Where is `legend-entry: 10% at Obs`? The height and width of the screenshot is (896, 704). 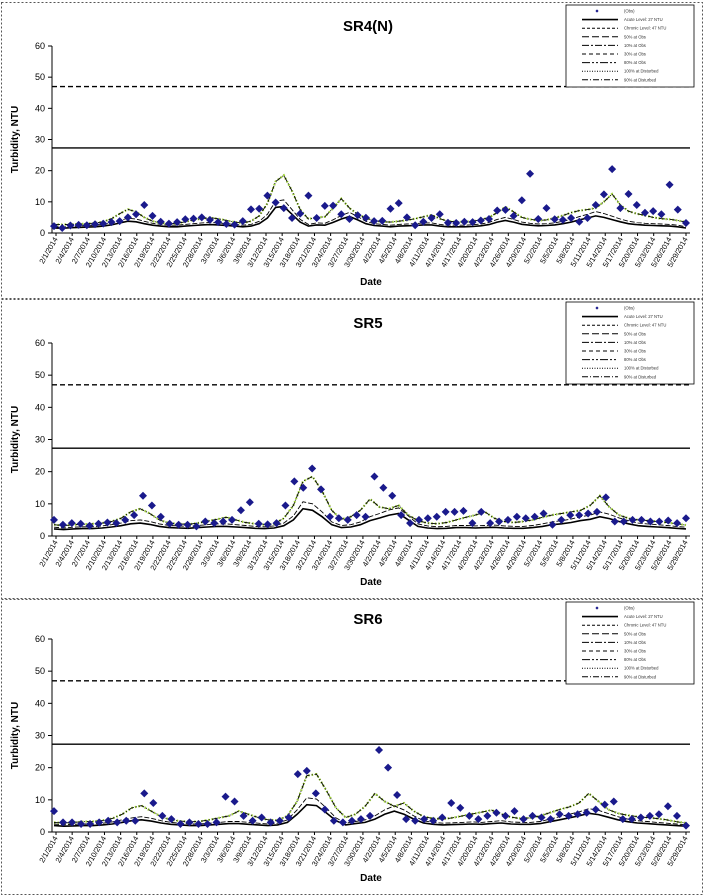 legend-entry: 10% at Obs is located at coordinates (635, 45).